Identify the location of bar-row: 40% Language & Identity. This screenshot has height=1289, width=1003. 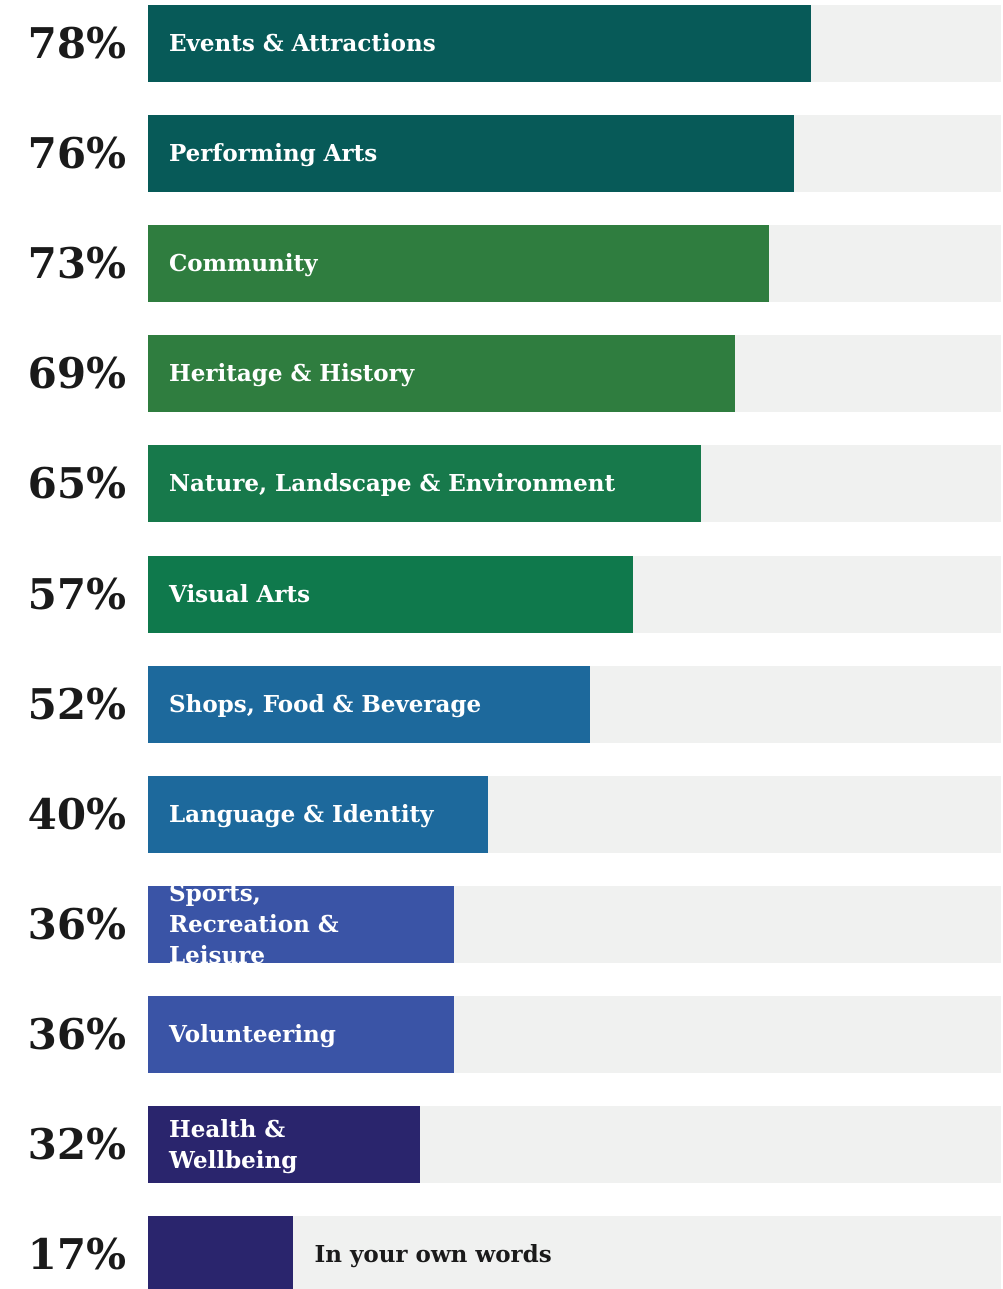
(501, 814).